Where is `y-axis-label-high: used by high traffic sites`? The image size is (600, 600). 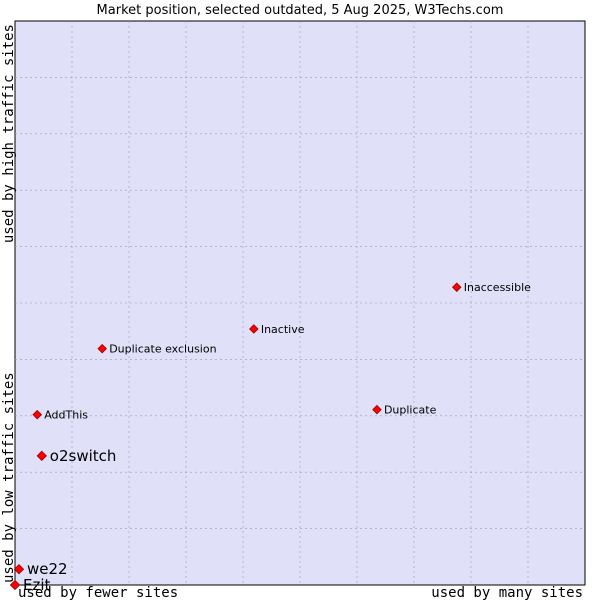 y-axis-label-high: used by high traffic sites is located at coordinates (9, 133).